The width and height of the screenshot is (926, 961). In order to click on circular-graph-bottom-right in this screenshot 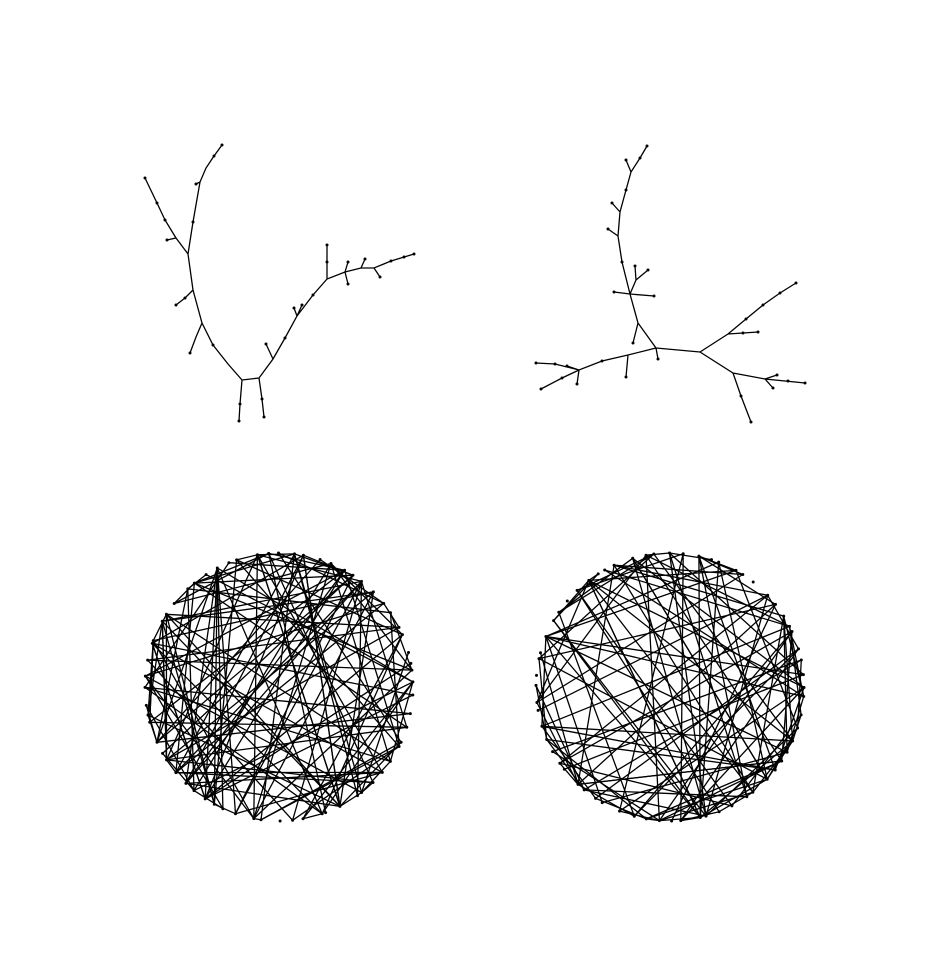, I will do `click(670, 687)`.